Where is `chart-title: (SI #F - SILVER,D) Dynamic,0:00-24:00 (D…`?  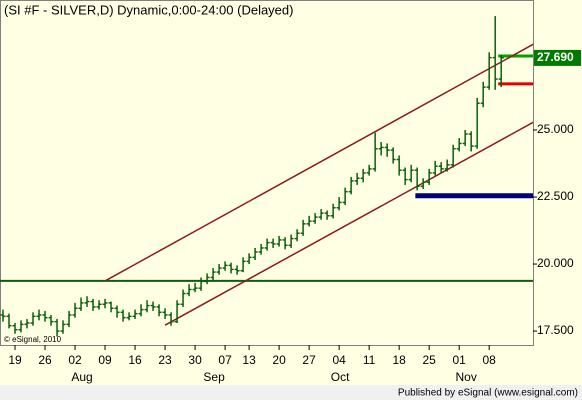 chart-title: (SI #F - SILVER,D) Dynamic,0:00-24:00 (D… is located at coordinates (148, 9).